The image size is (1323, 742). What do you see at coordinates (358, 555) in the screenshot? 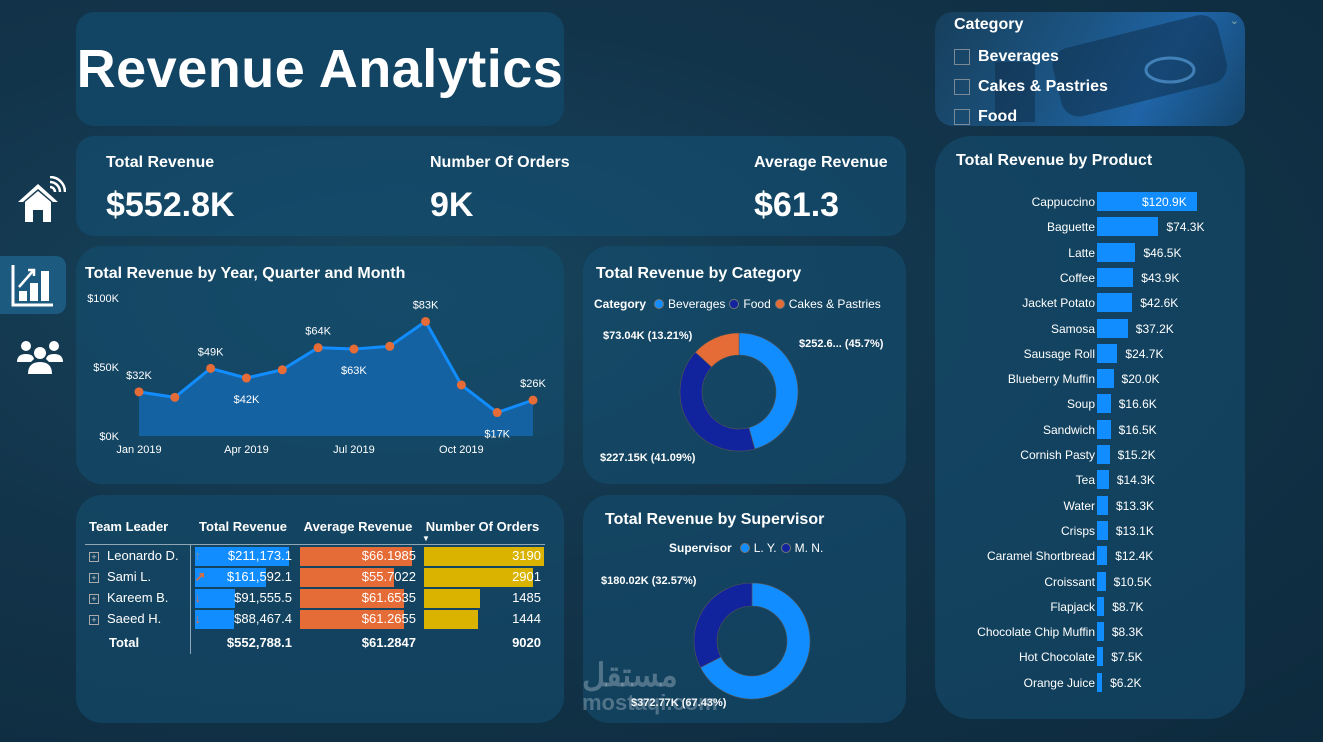
I see `avg-revenue-cell: $66.1985` at bounding box center [358, 555].